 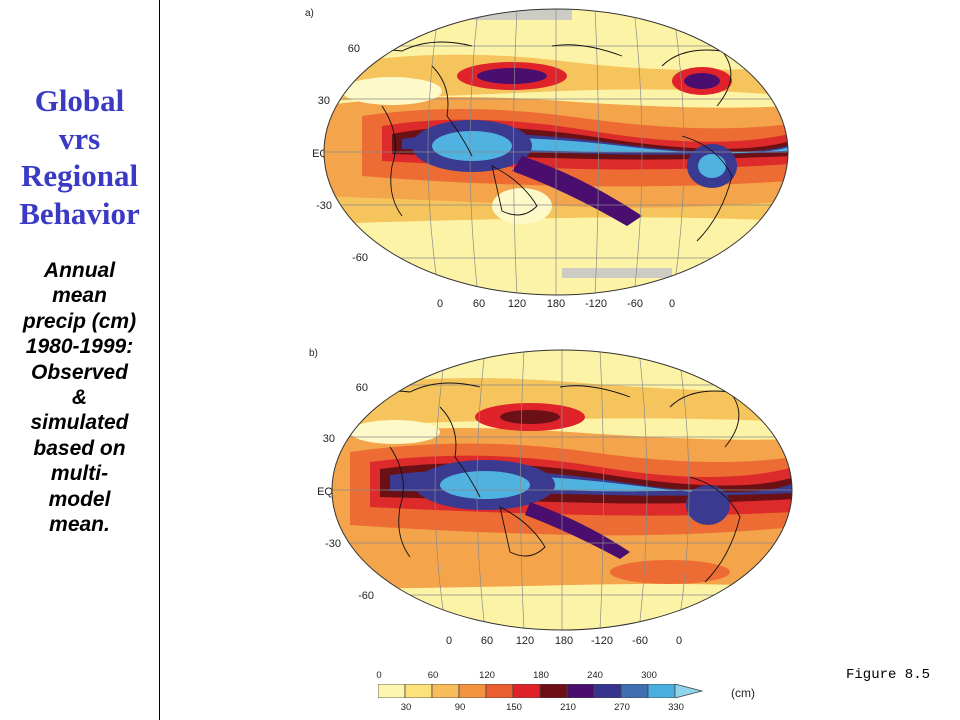 What do you see at coordinates (433, 675) in the screenshot?
I see `colorbar-tick: 60` at bounding box center [433, 675].